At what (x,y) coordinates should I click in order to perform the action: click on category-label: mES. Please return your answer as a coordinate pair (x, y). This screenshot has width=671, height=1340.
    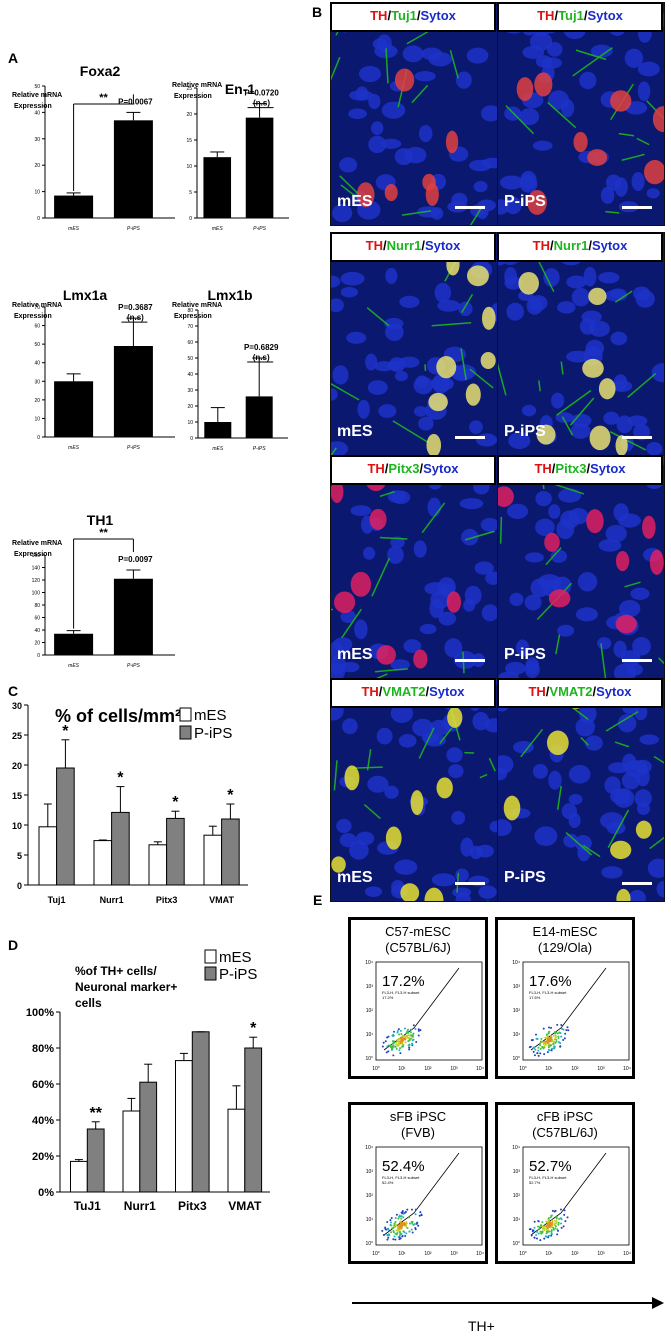
    Looking at the image, I should click on (74, 666).